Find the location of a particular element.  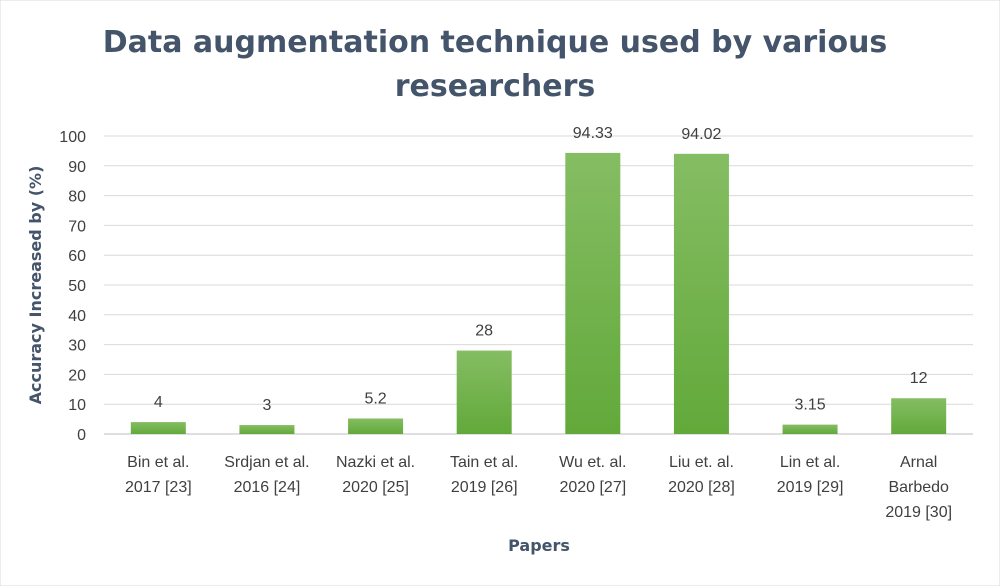

y-tick-label: 100 is located at coordinates (72, 137).